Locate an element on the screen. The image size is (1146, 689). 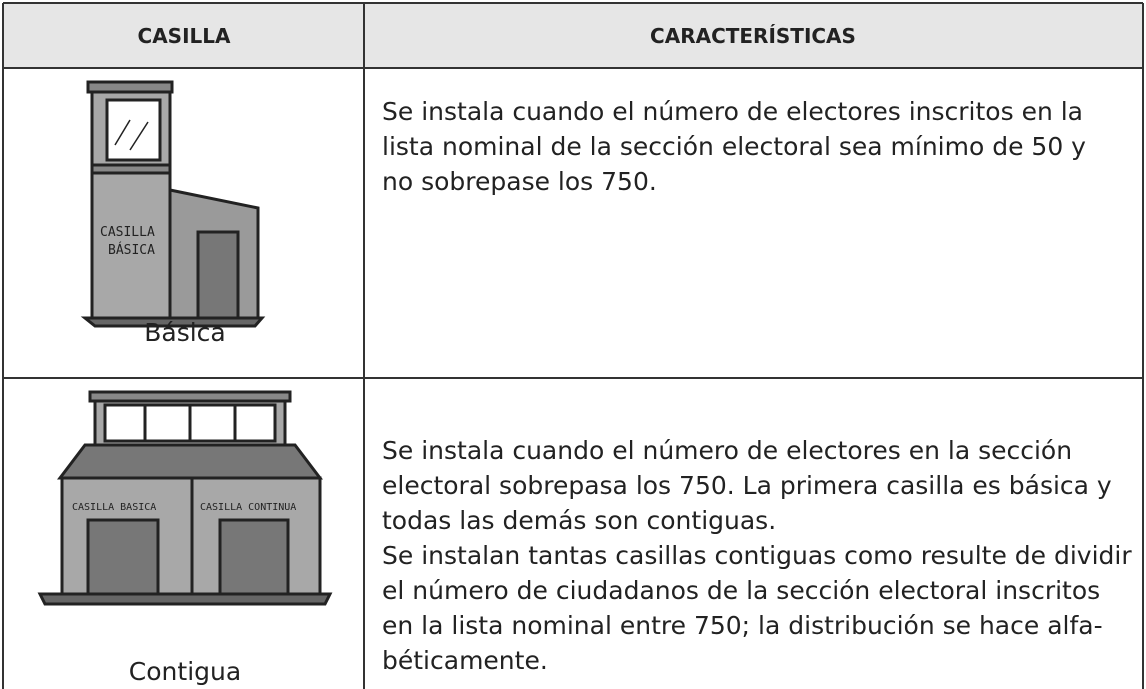
header-cell: CARACTERÍSTICAS is located at coordinates (753, 36).